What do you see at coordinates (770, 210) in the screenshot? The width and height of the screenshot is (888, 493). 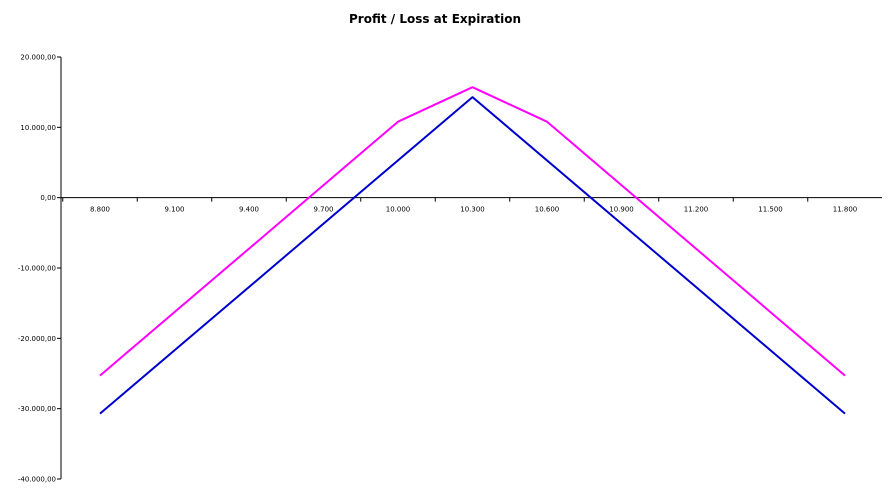 I see `x-tick-label: 11.500` at bounding box center [770, 210].